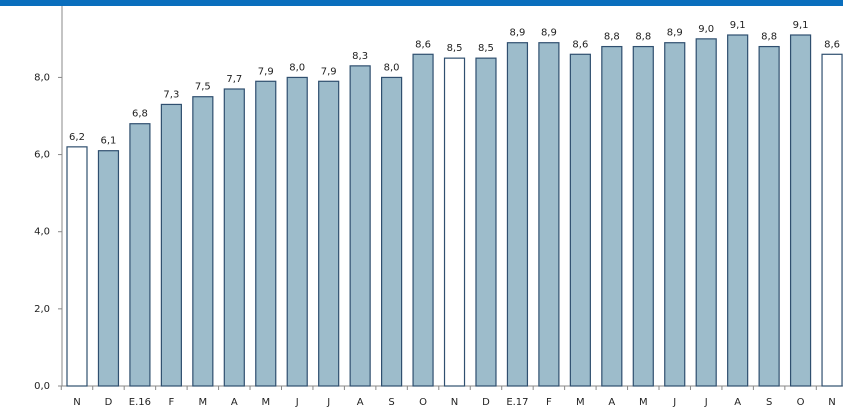 This screenshot has width=843, height=409. What do you see at coordinates (203, 87) in the screenshot?
I see `value-label: 7,5` at bounding box center [203, 87].